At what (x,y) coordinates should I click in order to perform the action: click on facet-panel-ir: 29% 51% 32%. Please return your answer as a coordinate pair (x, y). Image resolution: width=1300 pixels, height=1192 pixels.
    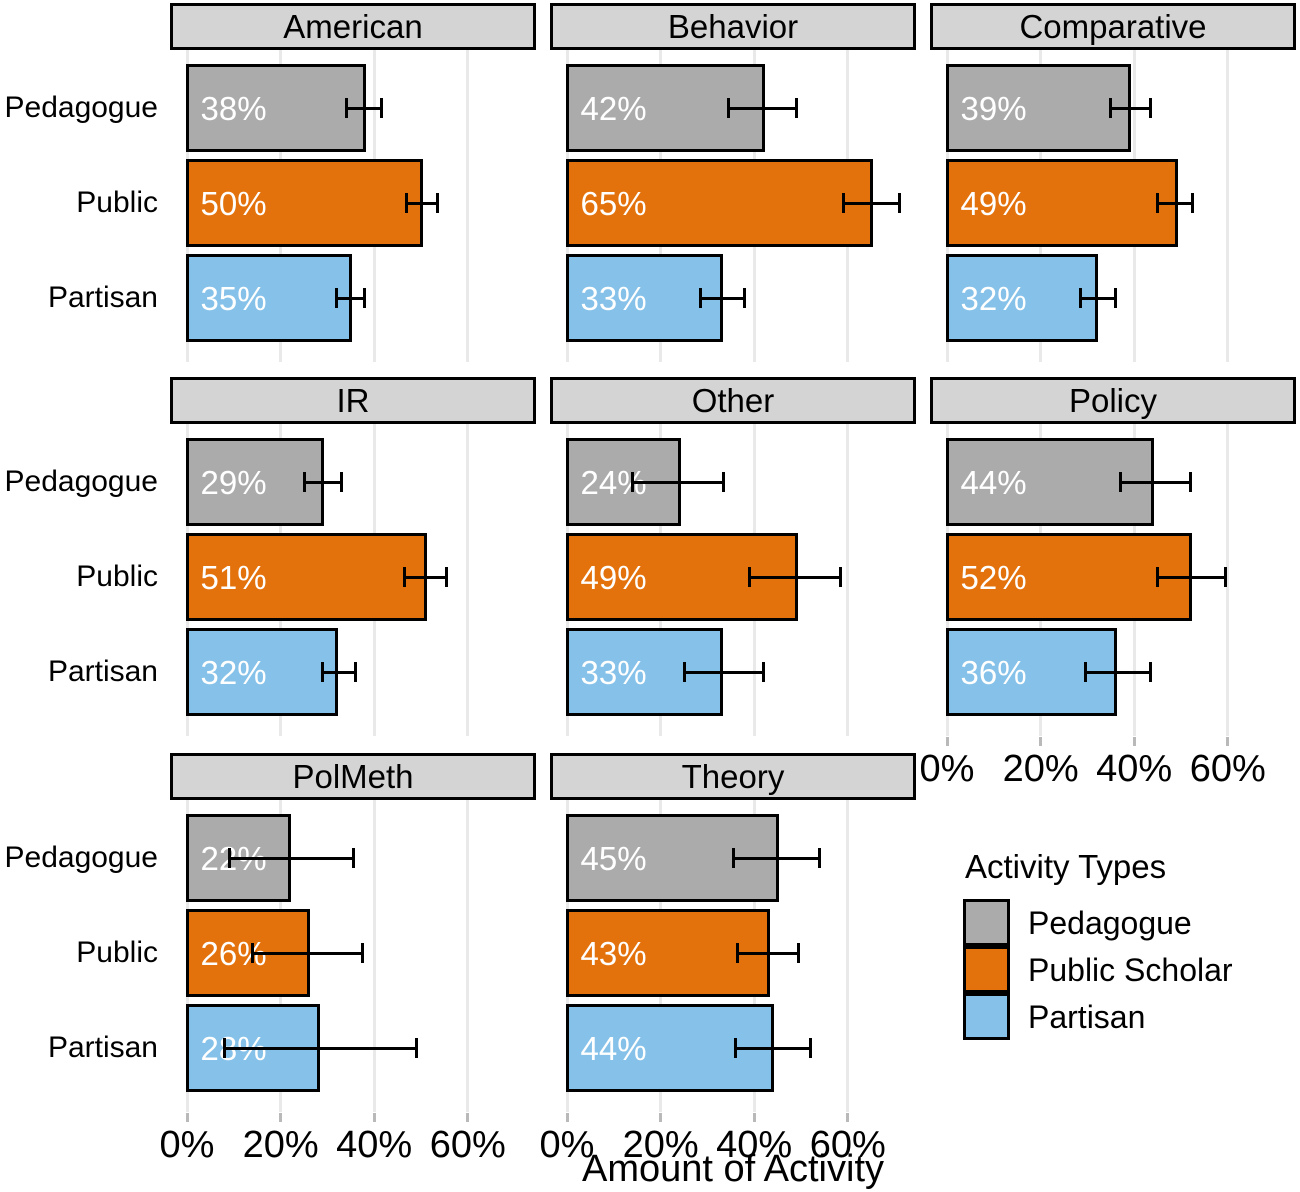
    Looking at the image, I should click on (353, 580).